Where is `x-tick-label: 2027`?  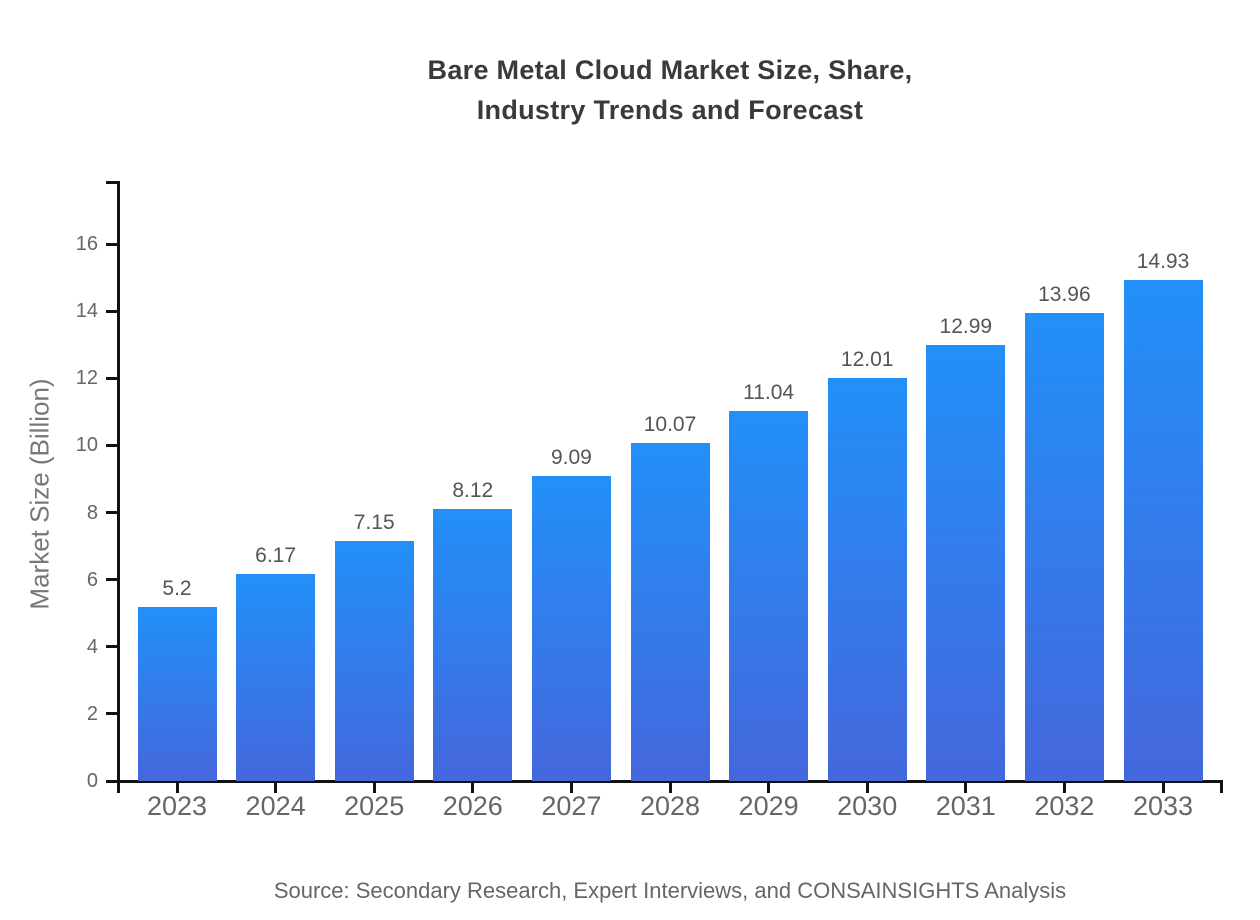 x-tick-label: 2027 is located at coordinates (571, 806).